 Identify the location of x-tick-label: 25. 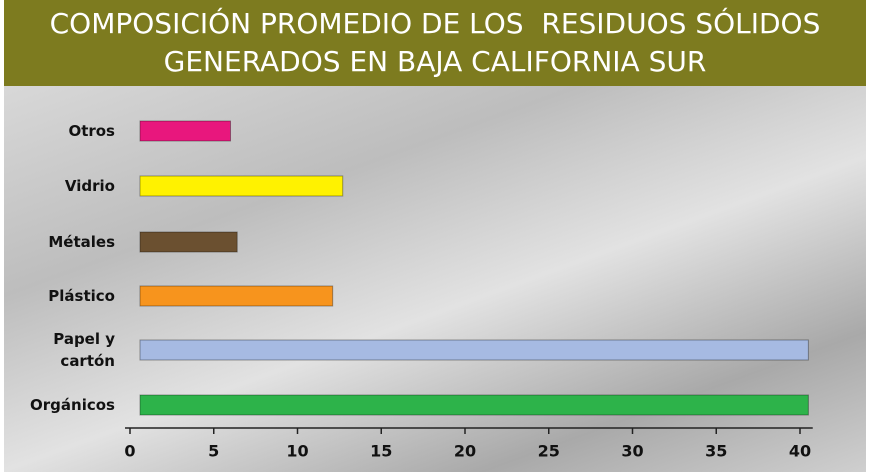
(549, 451).